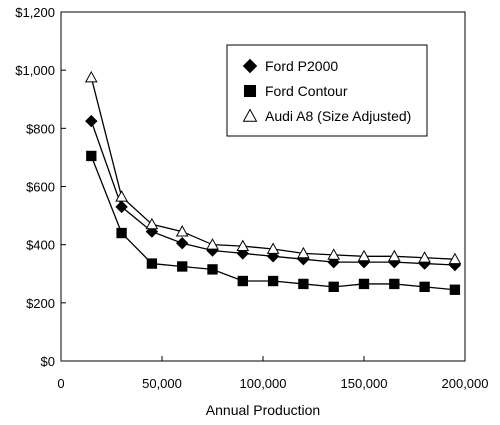  I want to click on y-tick-label: $1,200, so click(35, 12).